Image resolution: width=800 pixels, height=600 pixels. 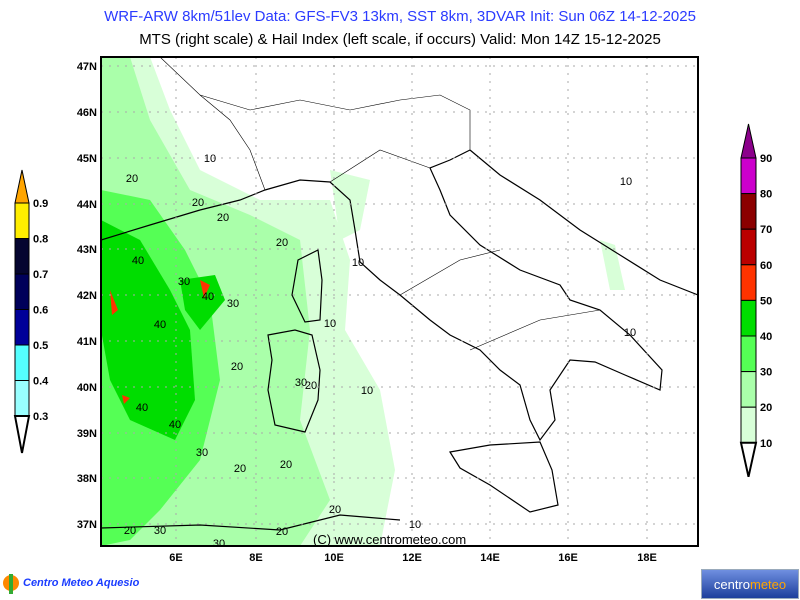 I want to click on colorbar-label: 90, so click(x=766, y=159).